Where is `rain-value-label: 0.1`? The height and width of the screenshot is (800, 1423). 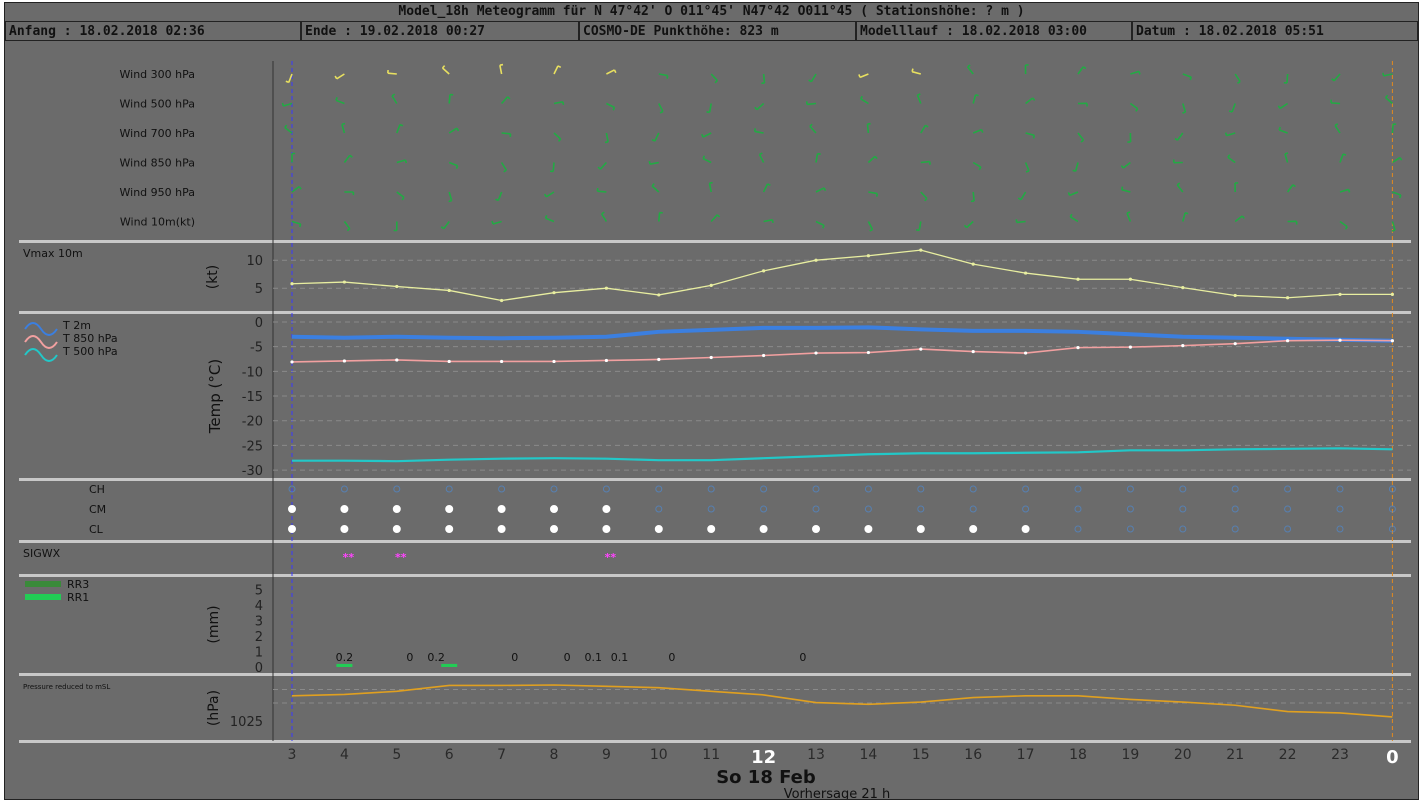
rain-value-label: 0.1 is located at coordinates (620, 657).